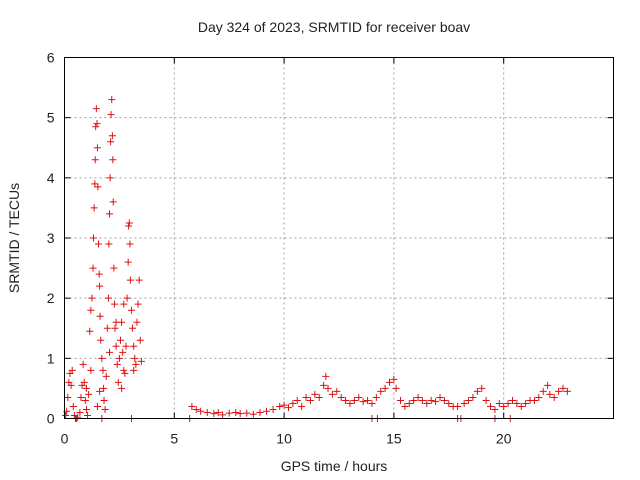  I want to click on y-tick-label: 6, so click(51, 58).